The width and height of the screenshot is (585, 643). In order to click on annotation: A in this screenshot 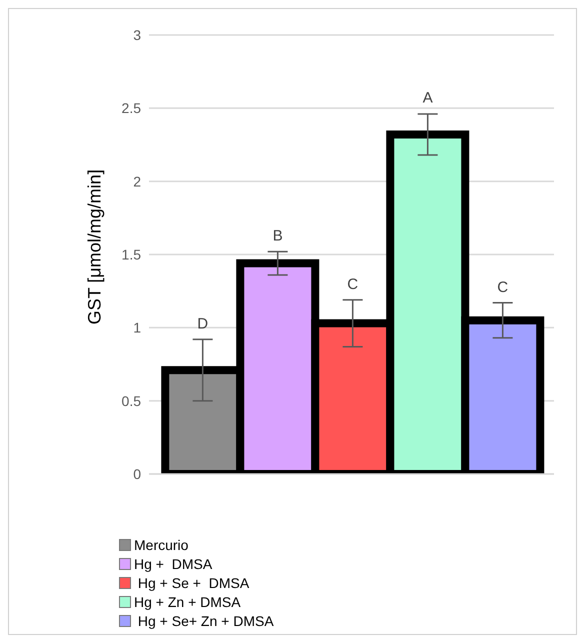, I will do `click(427, 97)`.